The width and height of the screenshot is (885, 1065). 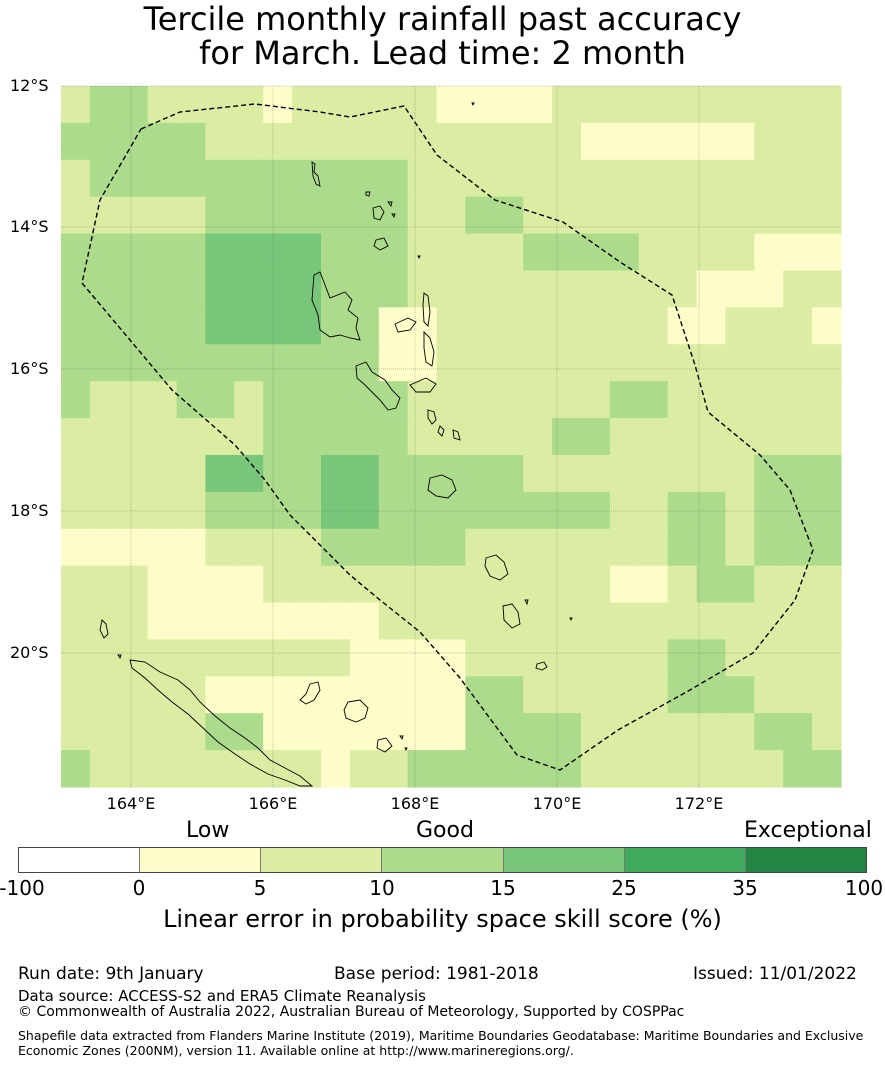 What do you see at coordinates (745, 888) in the screenshot?
I see `colorbar-tick-35: 35` at bounding box center [745, 888].